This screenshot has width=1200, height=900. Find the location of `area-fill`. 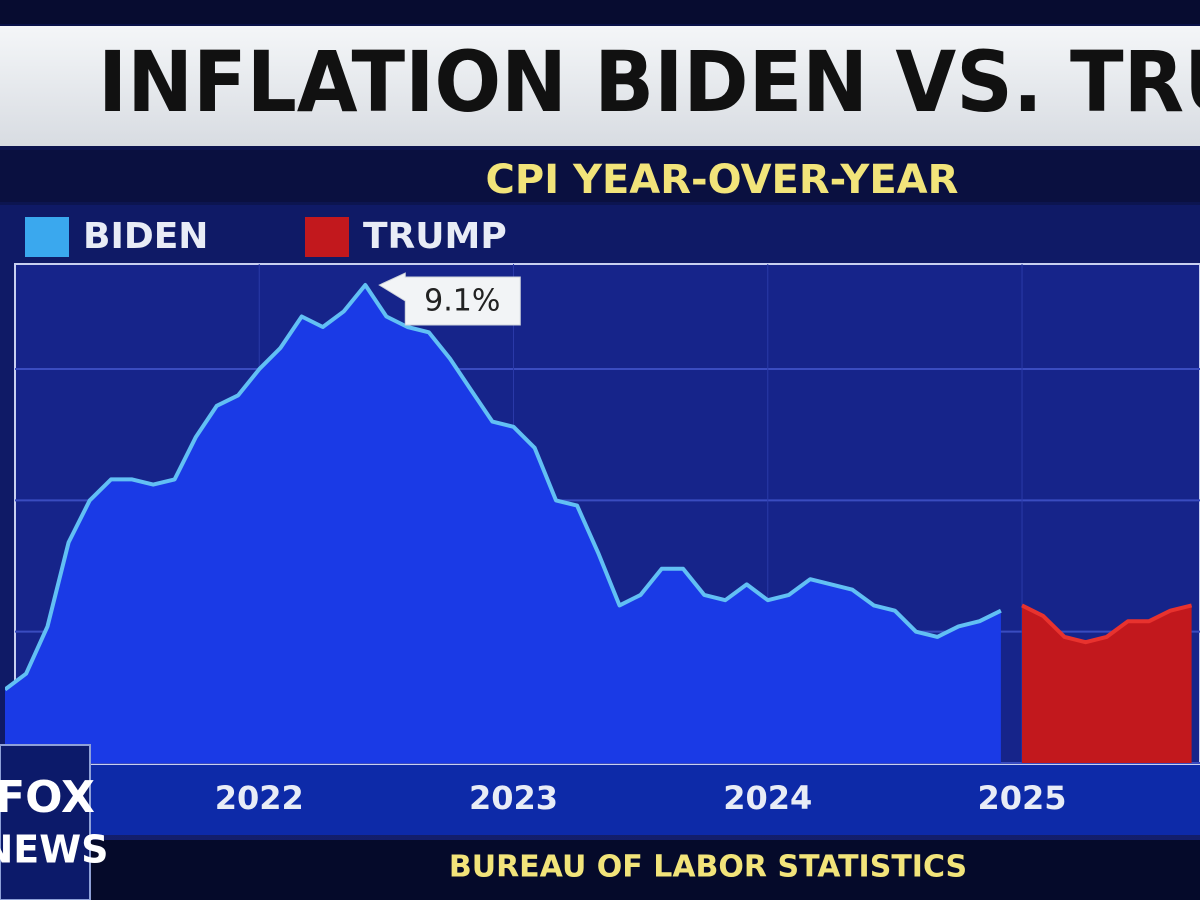

area-fill is located at coordinates (1107, 684).